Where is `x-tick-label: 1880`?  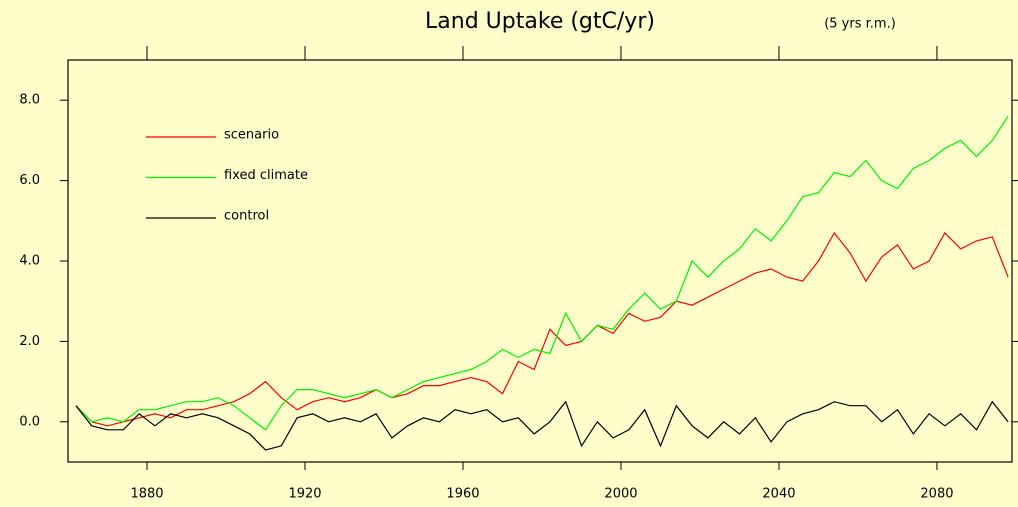 x-tick-label: 1880 is located at coordinates (146, 494).